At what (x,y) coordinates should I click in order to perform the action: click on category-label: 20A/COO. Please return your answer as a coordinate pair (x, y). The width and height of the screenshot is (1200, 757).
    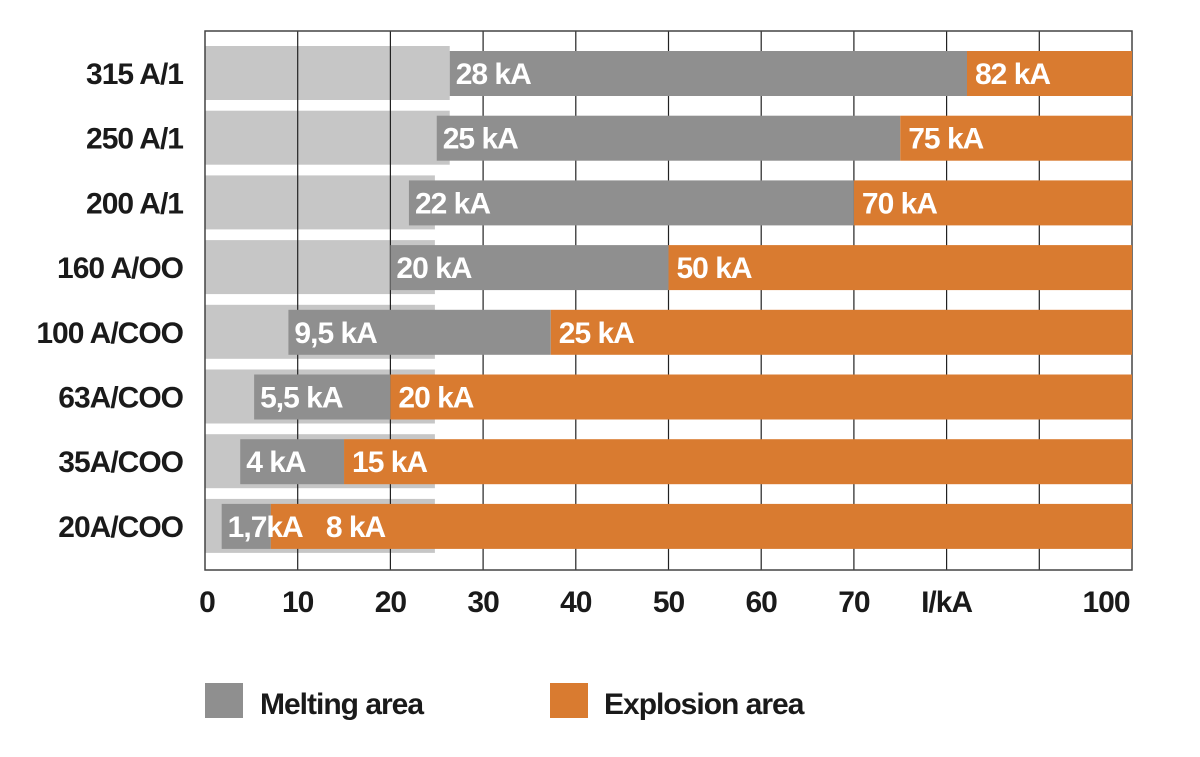
    Looking at the image, I should click on (120, 527).